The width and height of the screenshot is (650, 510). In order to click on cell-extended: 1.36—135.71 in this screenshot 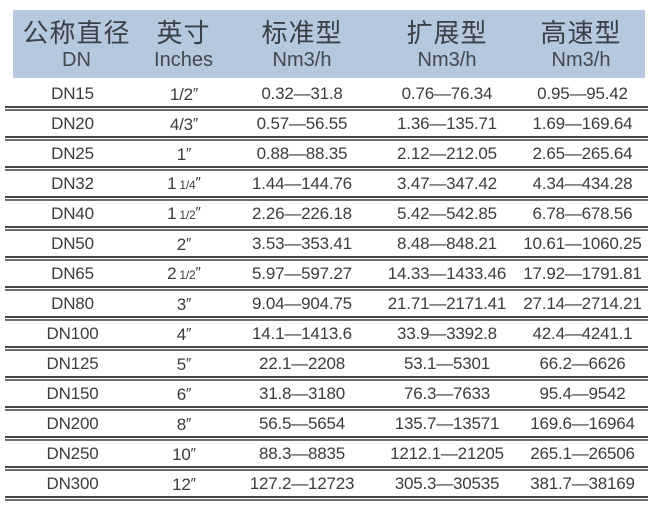, I will do `click(447, 123)`.